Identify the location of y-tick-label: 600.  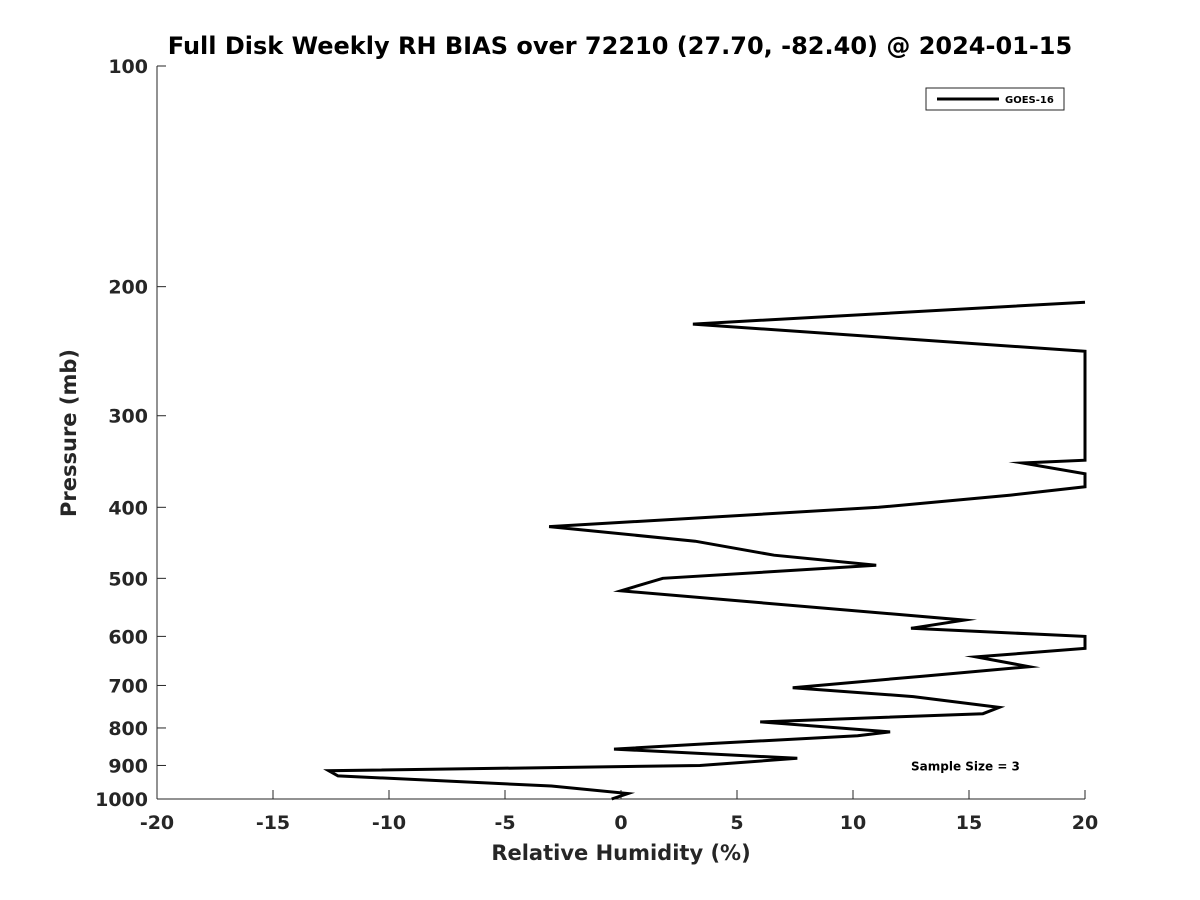
(128, 637).